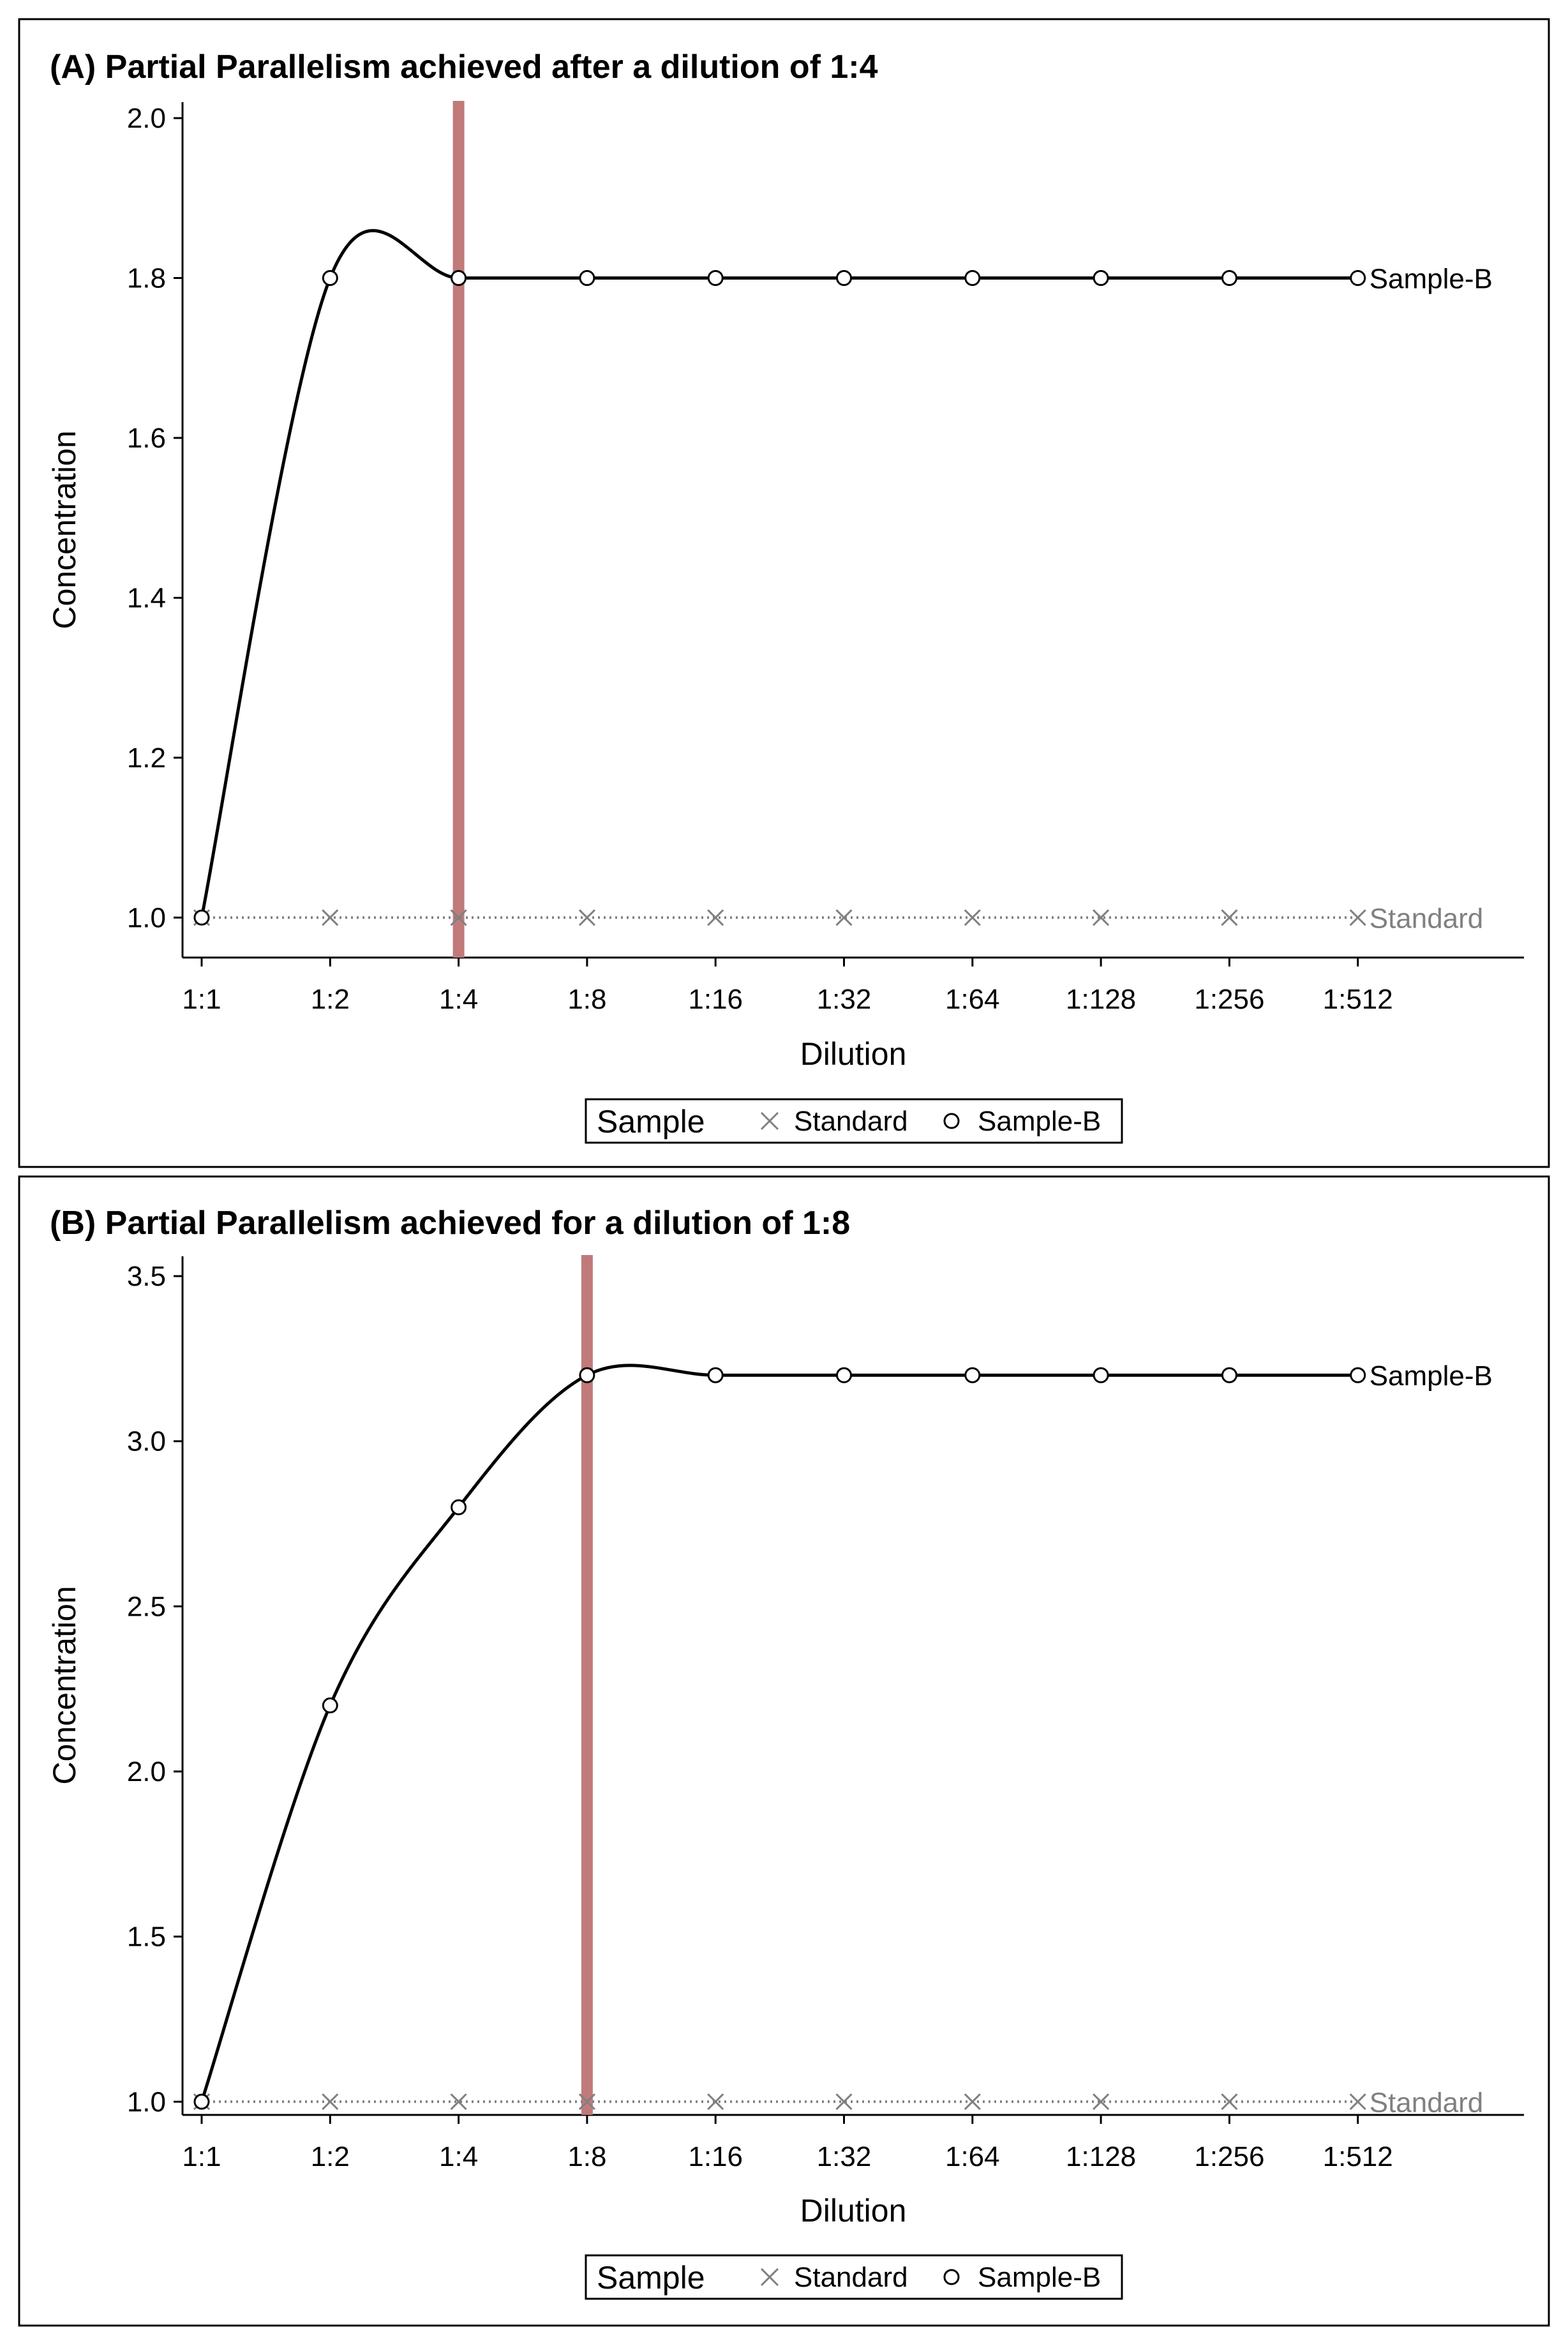 Image resolution: width=1568 pixels, height=2346 pixels. What do you see at coordinates (146, 1771) in the screenshot?
I see `panel-b-y-tick-label: 2.0` at bounding box center [146, 1771].